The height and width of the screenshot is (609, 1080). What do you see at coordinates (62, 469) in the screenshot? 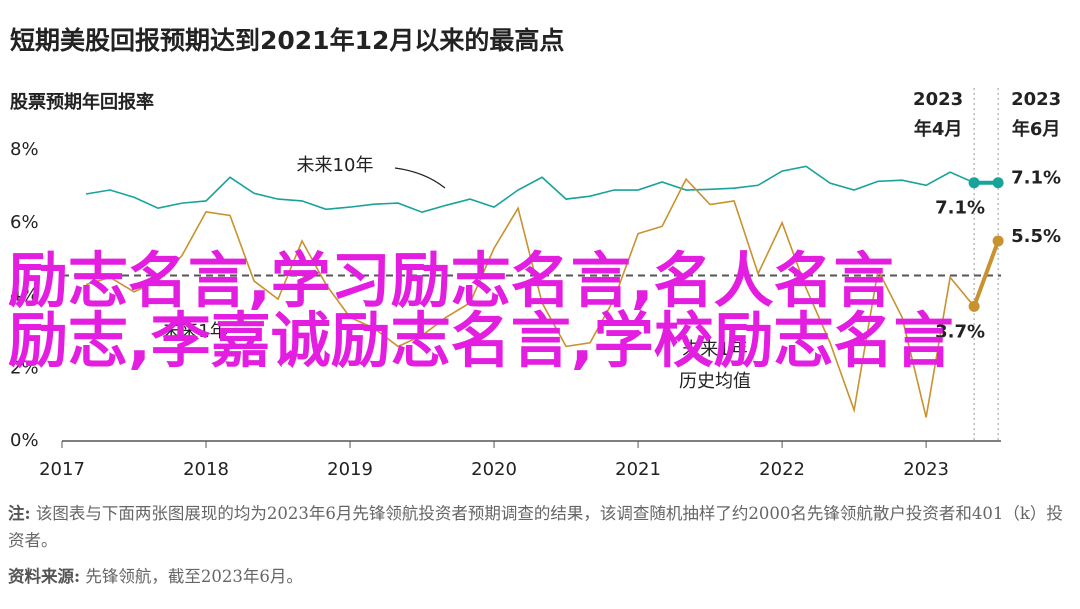
I see `x-tick-label: 2017` at bounding box center [62, 469].